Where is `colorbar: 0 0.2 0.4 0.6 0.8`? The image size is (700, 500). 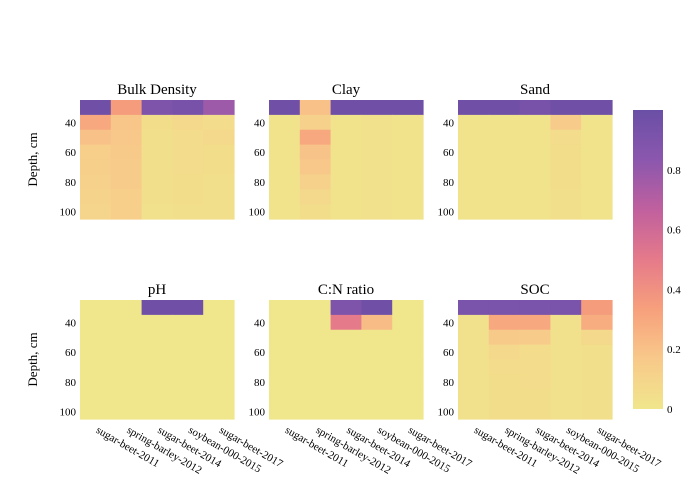 colorbar: 0 0.2 0.4 0.6 0.8 is located at coordinates (657, 263).